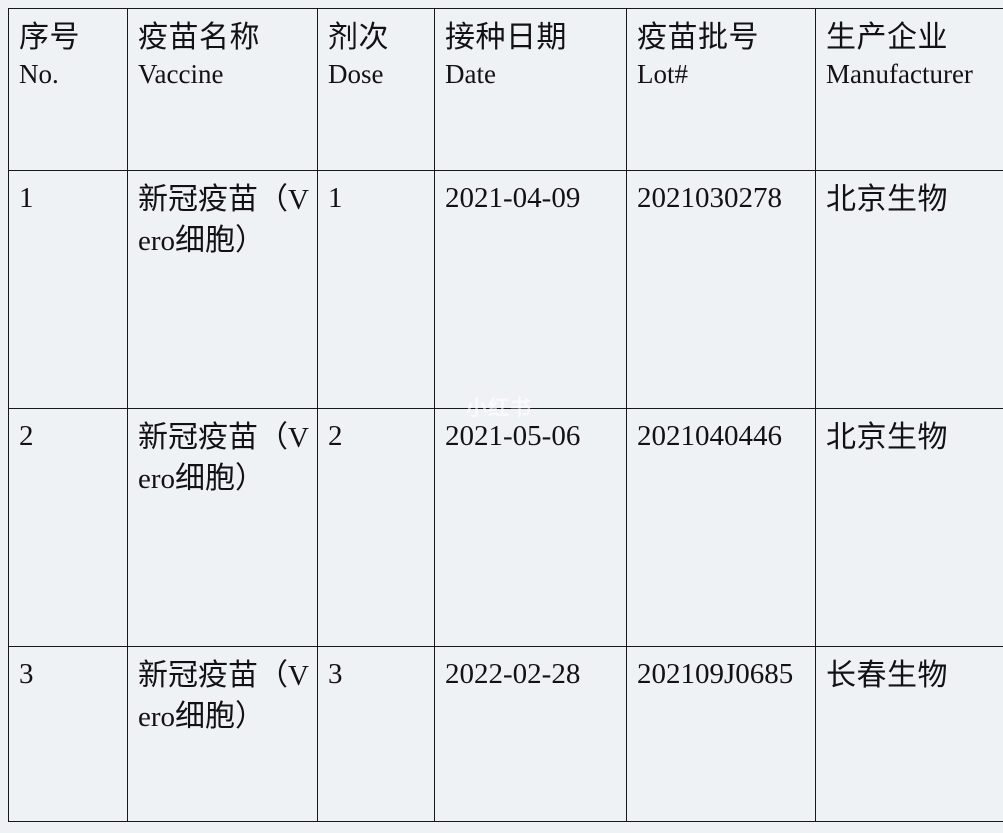 The height and width of the screenshot is (833, 1003). I want to click on value-manufacturer: 长春生物, so click(887, 675).